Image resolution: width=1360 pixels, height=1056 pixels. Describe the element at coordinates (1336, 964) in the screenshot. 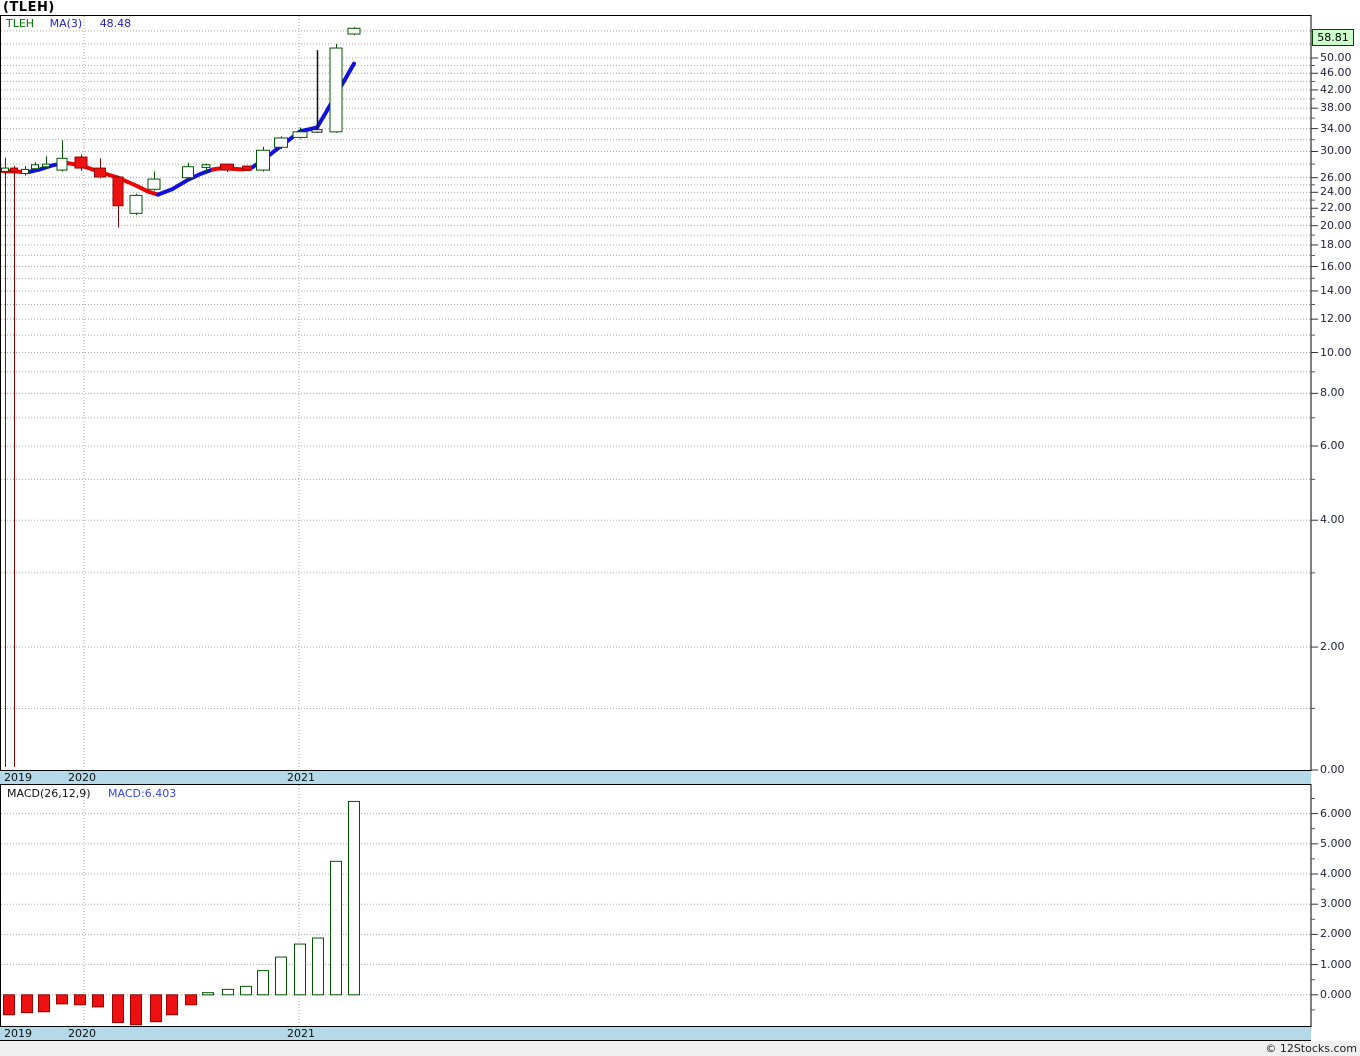

I see `axis-label: 1.000` at that location.